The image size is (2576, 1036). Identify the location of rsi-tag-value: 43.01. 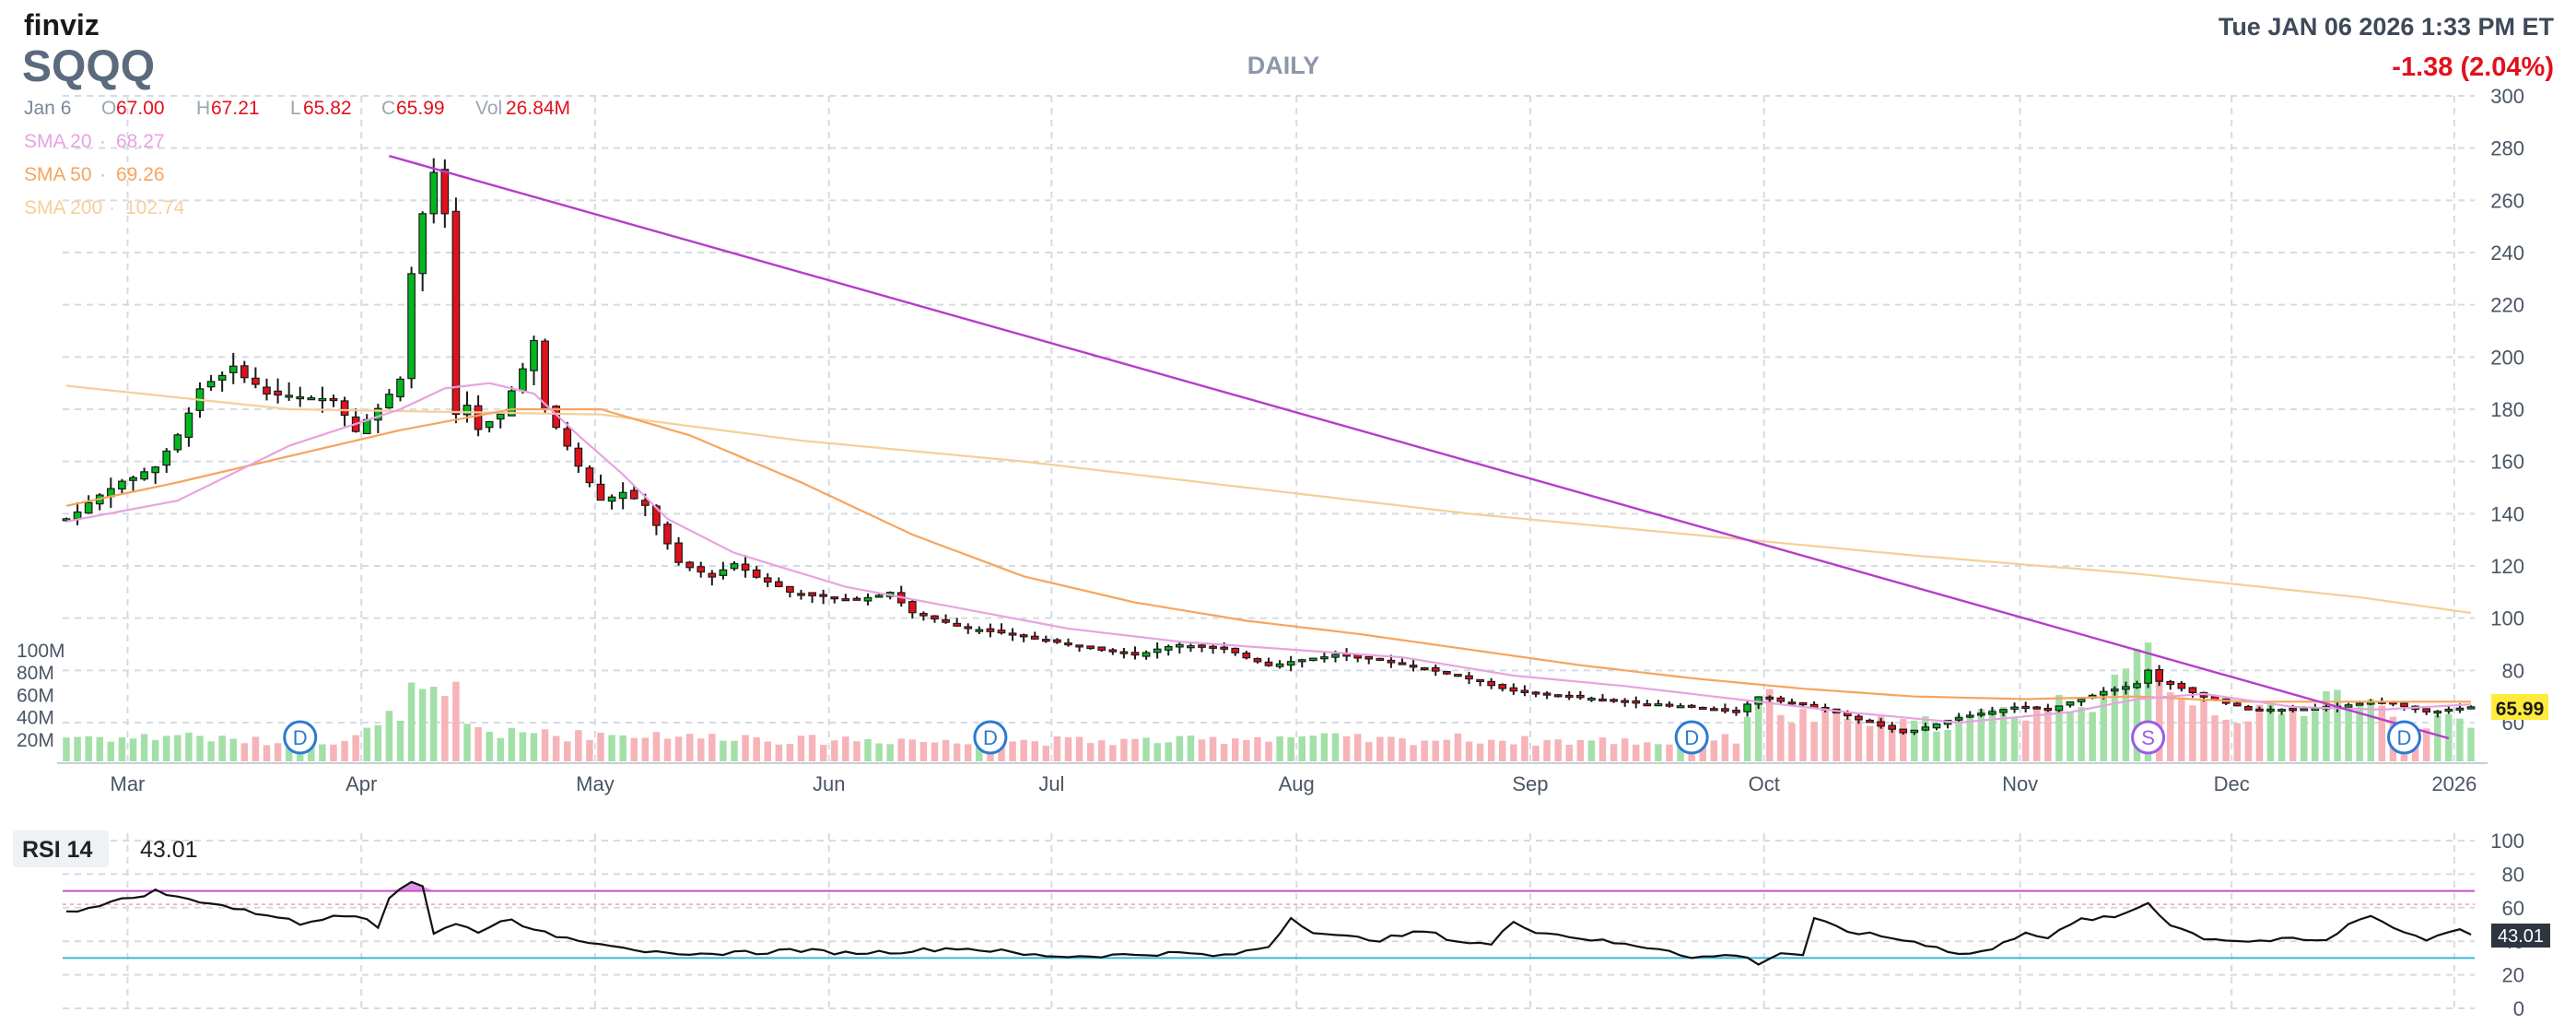
(2521, 937).